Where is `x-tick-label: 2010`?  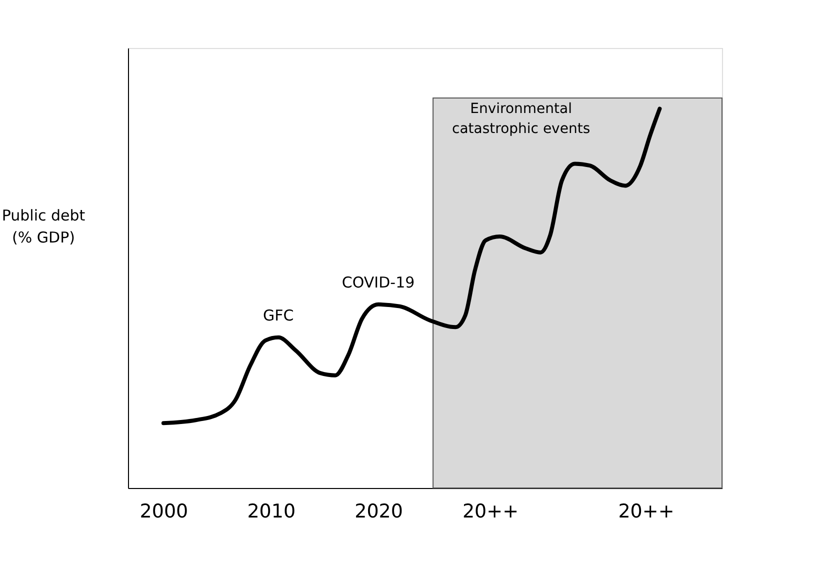 x-tick-label: 2010 is located at coordinates (271, 511).